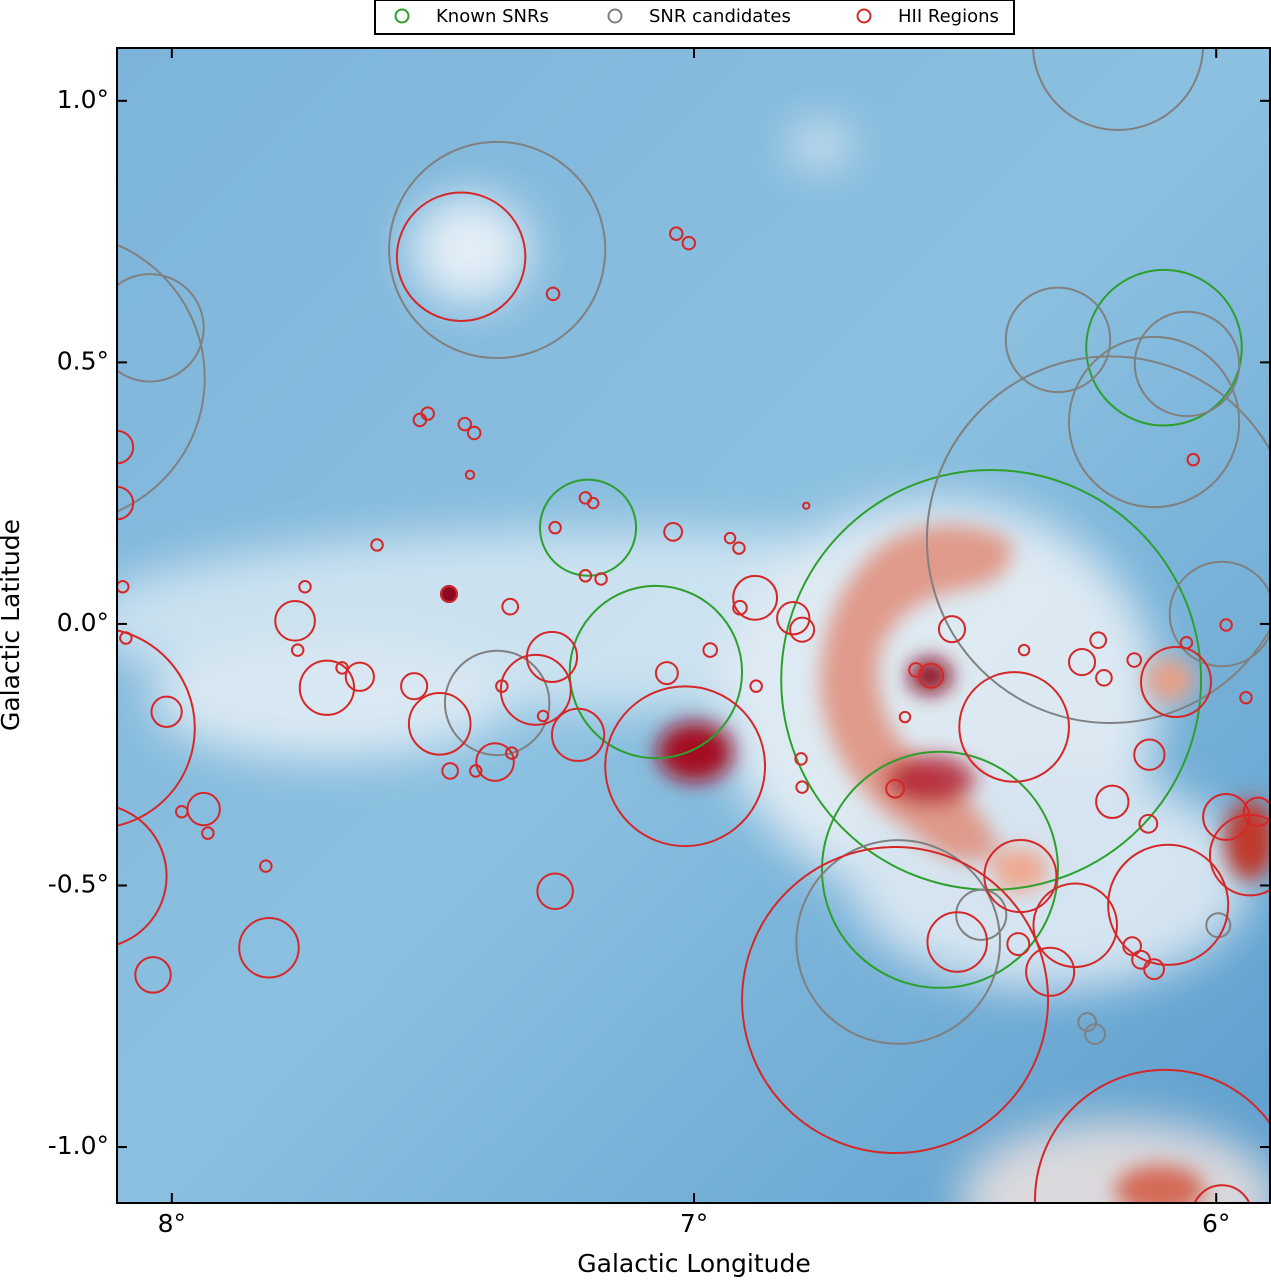 This screenshot has height=1283, width=1271. Describe the element at coordinates (78, 883) in the screenshot. I see `y-tick-label: -0.5°` at that location.